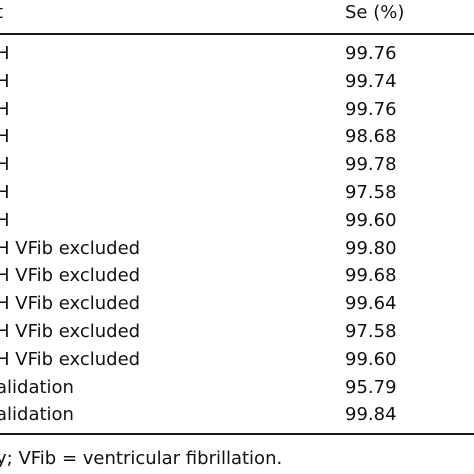  I want to click on table-row: H VFib excluded 99.80, so click(237, 249).